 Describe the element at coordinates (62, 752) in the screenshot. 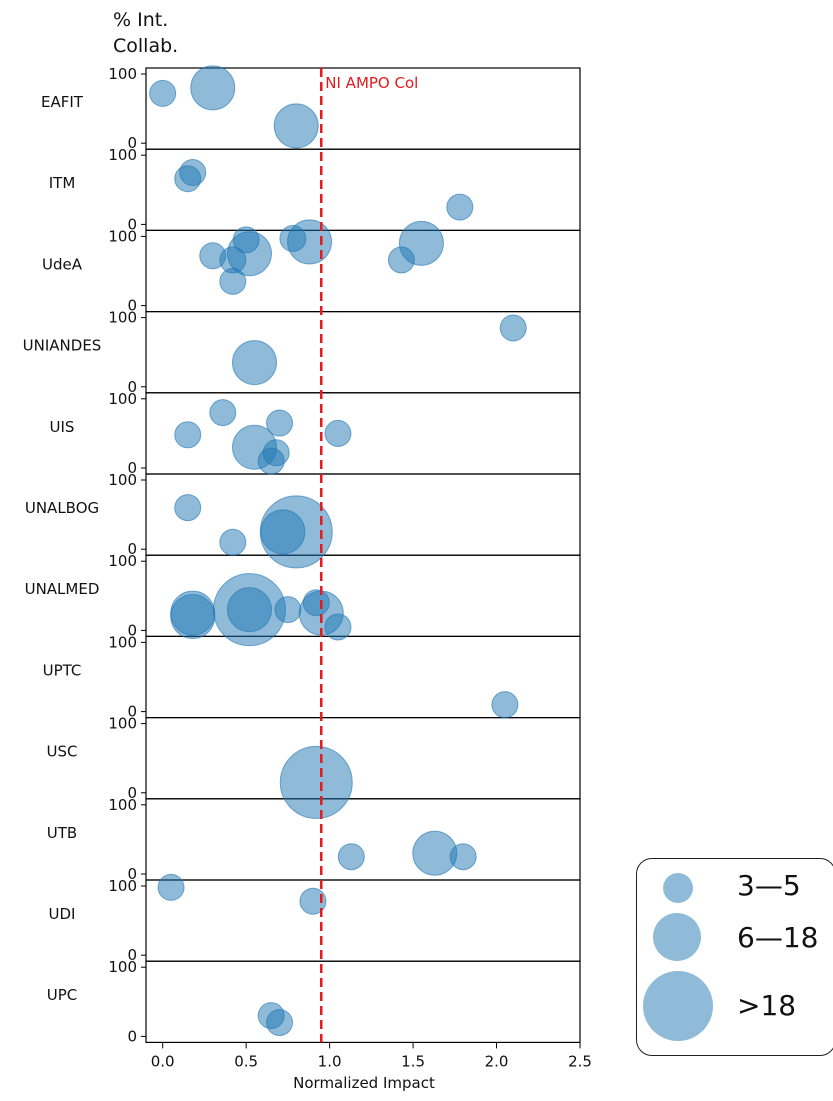

I see `panel-label-usc: USC` at that location.